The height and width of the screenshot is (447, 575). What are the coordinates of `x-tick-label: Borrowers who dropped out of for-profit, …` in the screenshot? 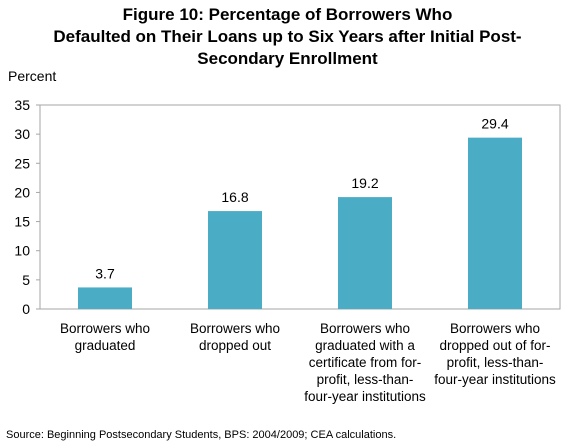 It's located at (495, 354).